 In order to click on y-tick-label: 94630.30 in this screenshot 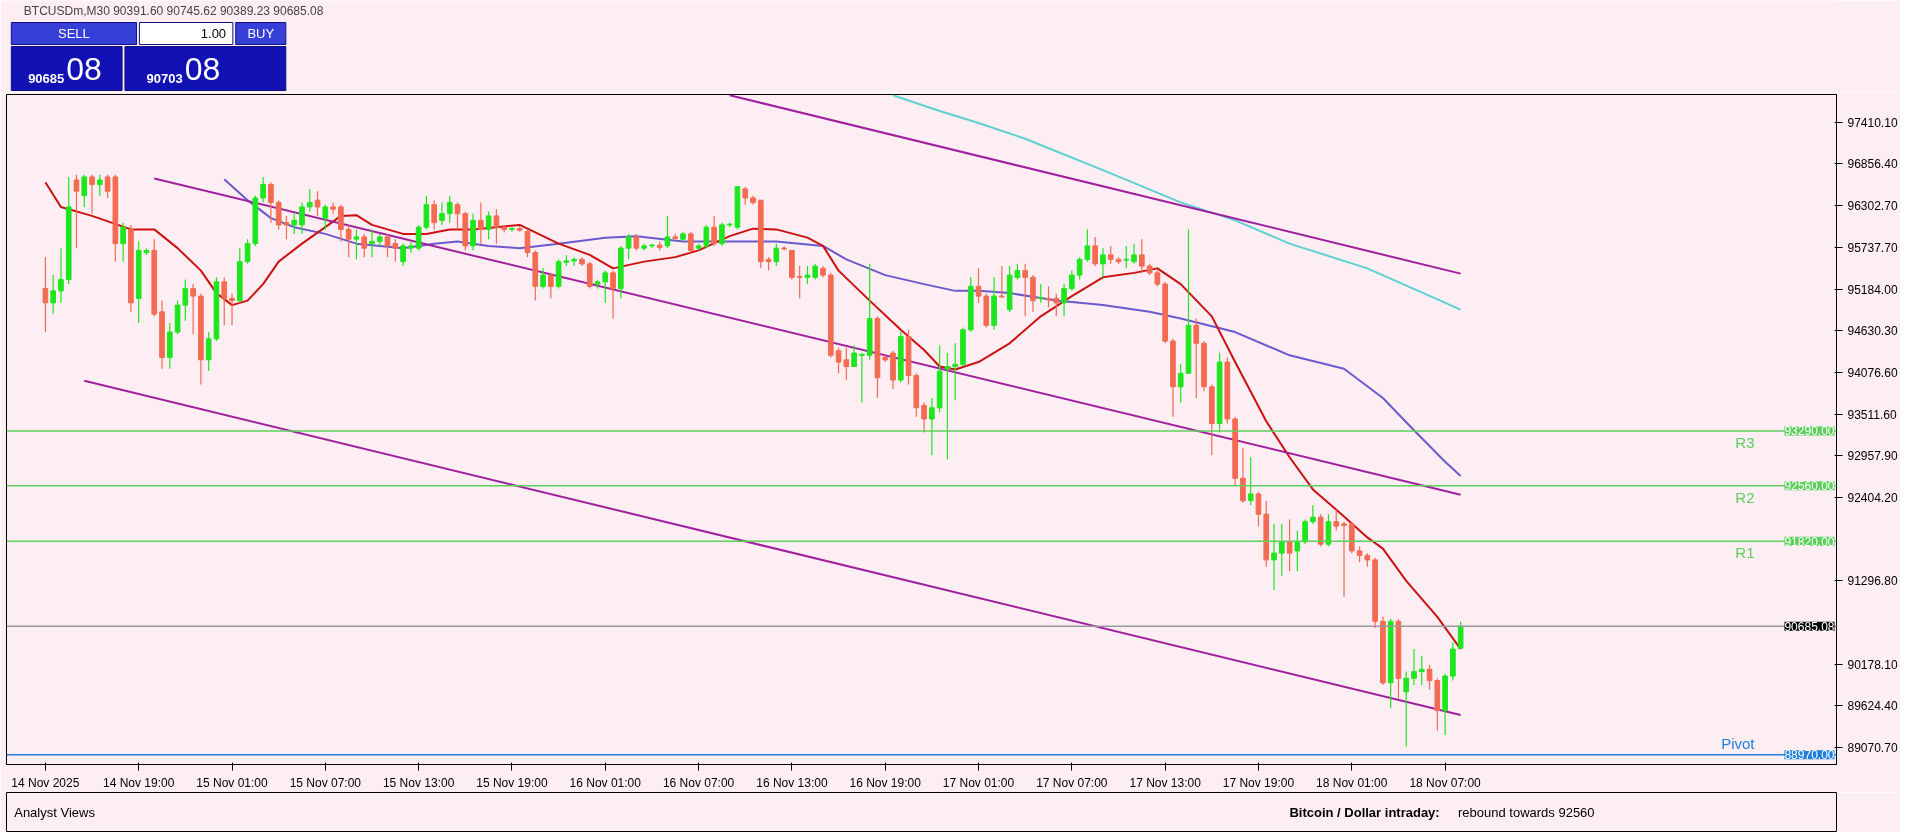, I will do `click(1872, 331)`.